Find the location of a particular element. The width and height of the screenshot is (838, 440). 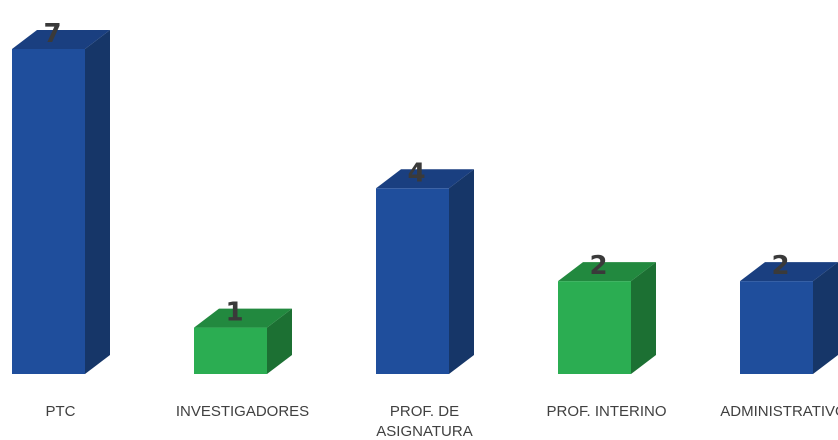

value-label-2: 4 is located at coordinates (416, 173).